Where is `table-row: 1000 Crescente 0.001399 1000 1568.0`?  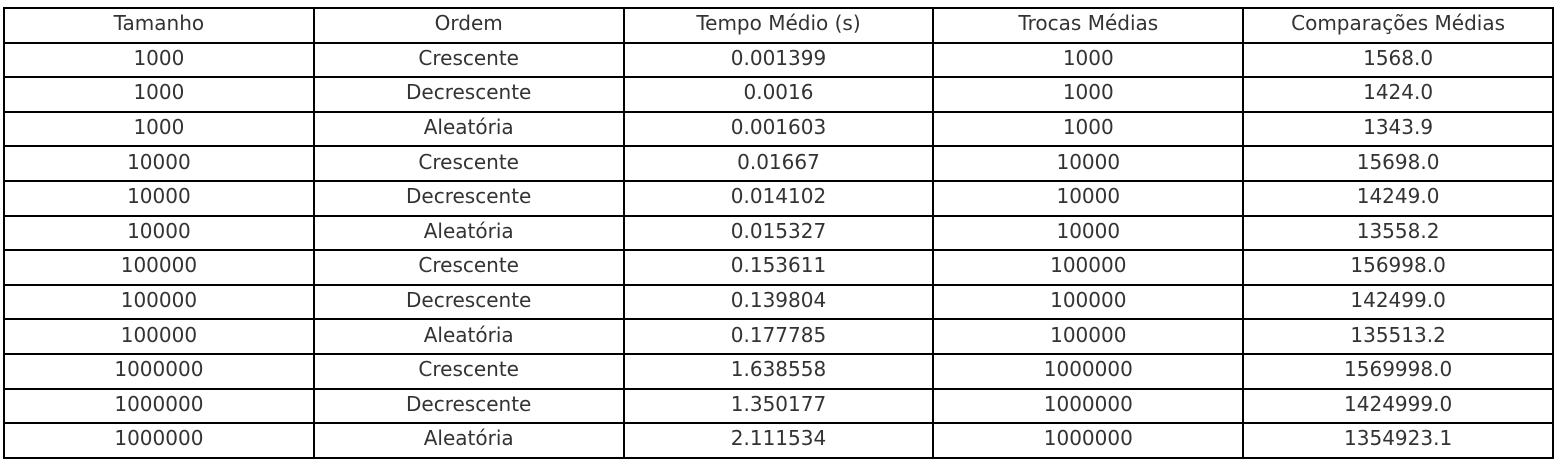
table-row: 1000 Crescente 0.001399 1000 1568.0 is located at coordinates (778, 60).